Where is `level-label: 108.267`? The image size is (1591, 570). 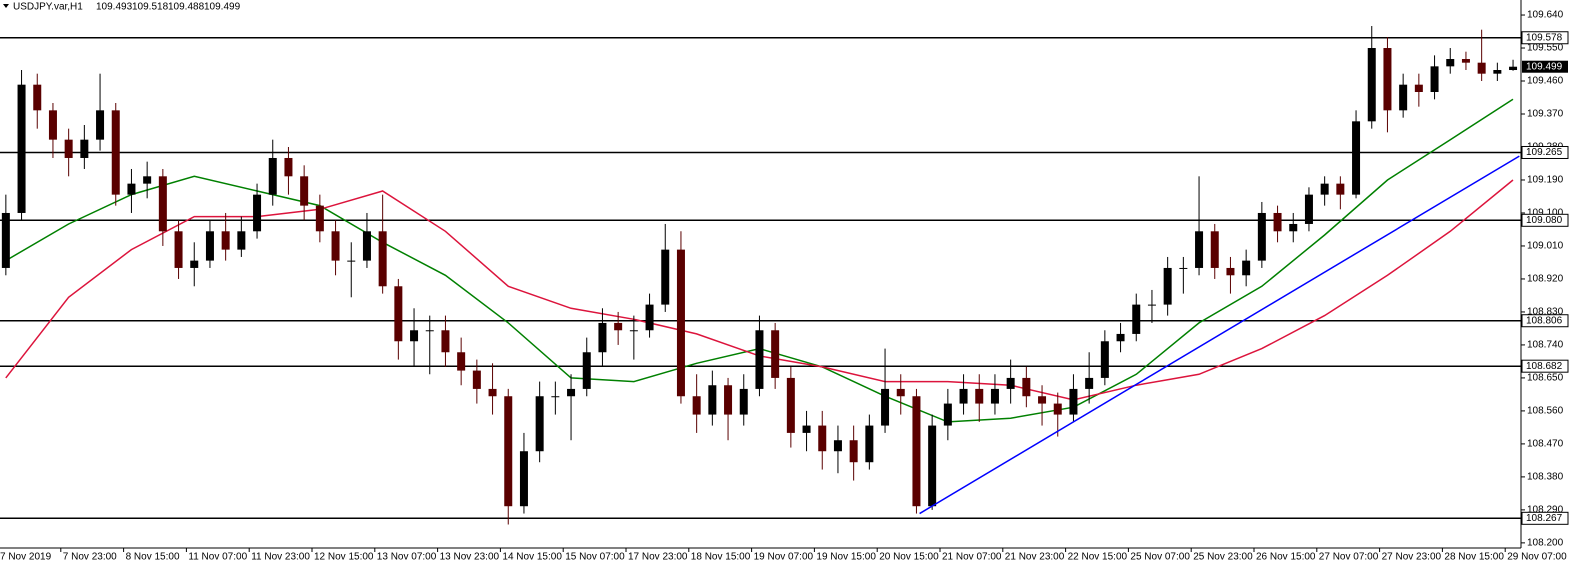
level-label: 108.267 is located at coordinates (1544, 518).